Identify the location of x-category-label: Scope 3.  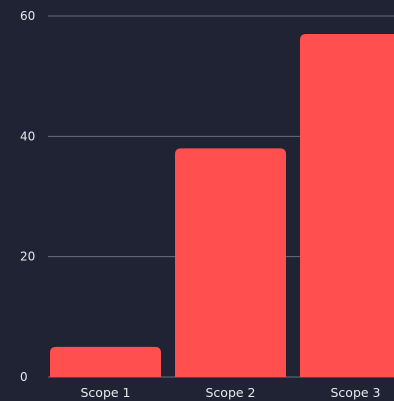
(355, 392).